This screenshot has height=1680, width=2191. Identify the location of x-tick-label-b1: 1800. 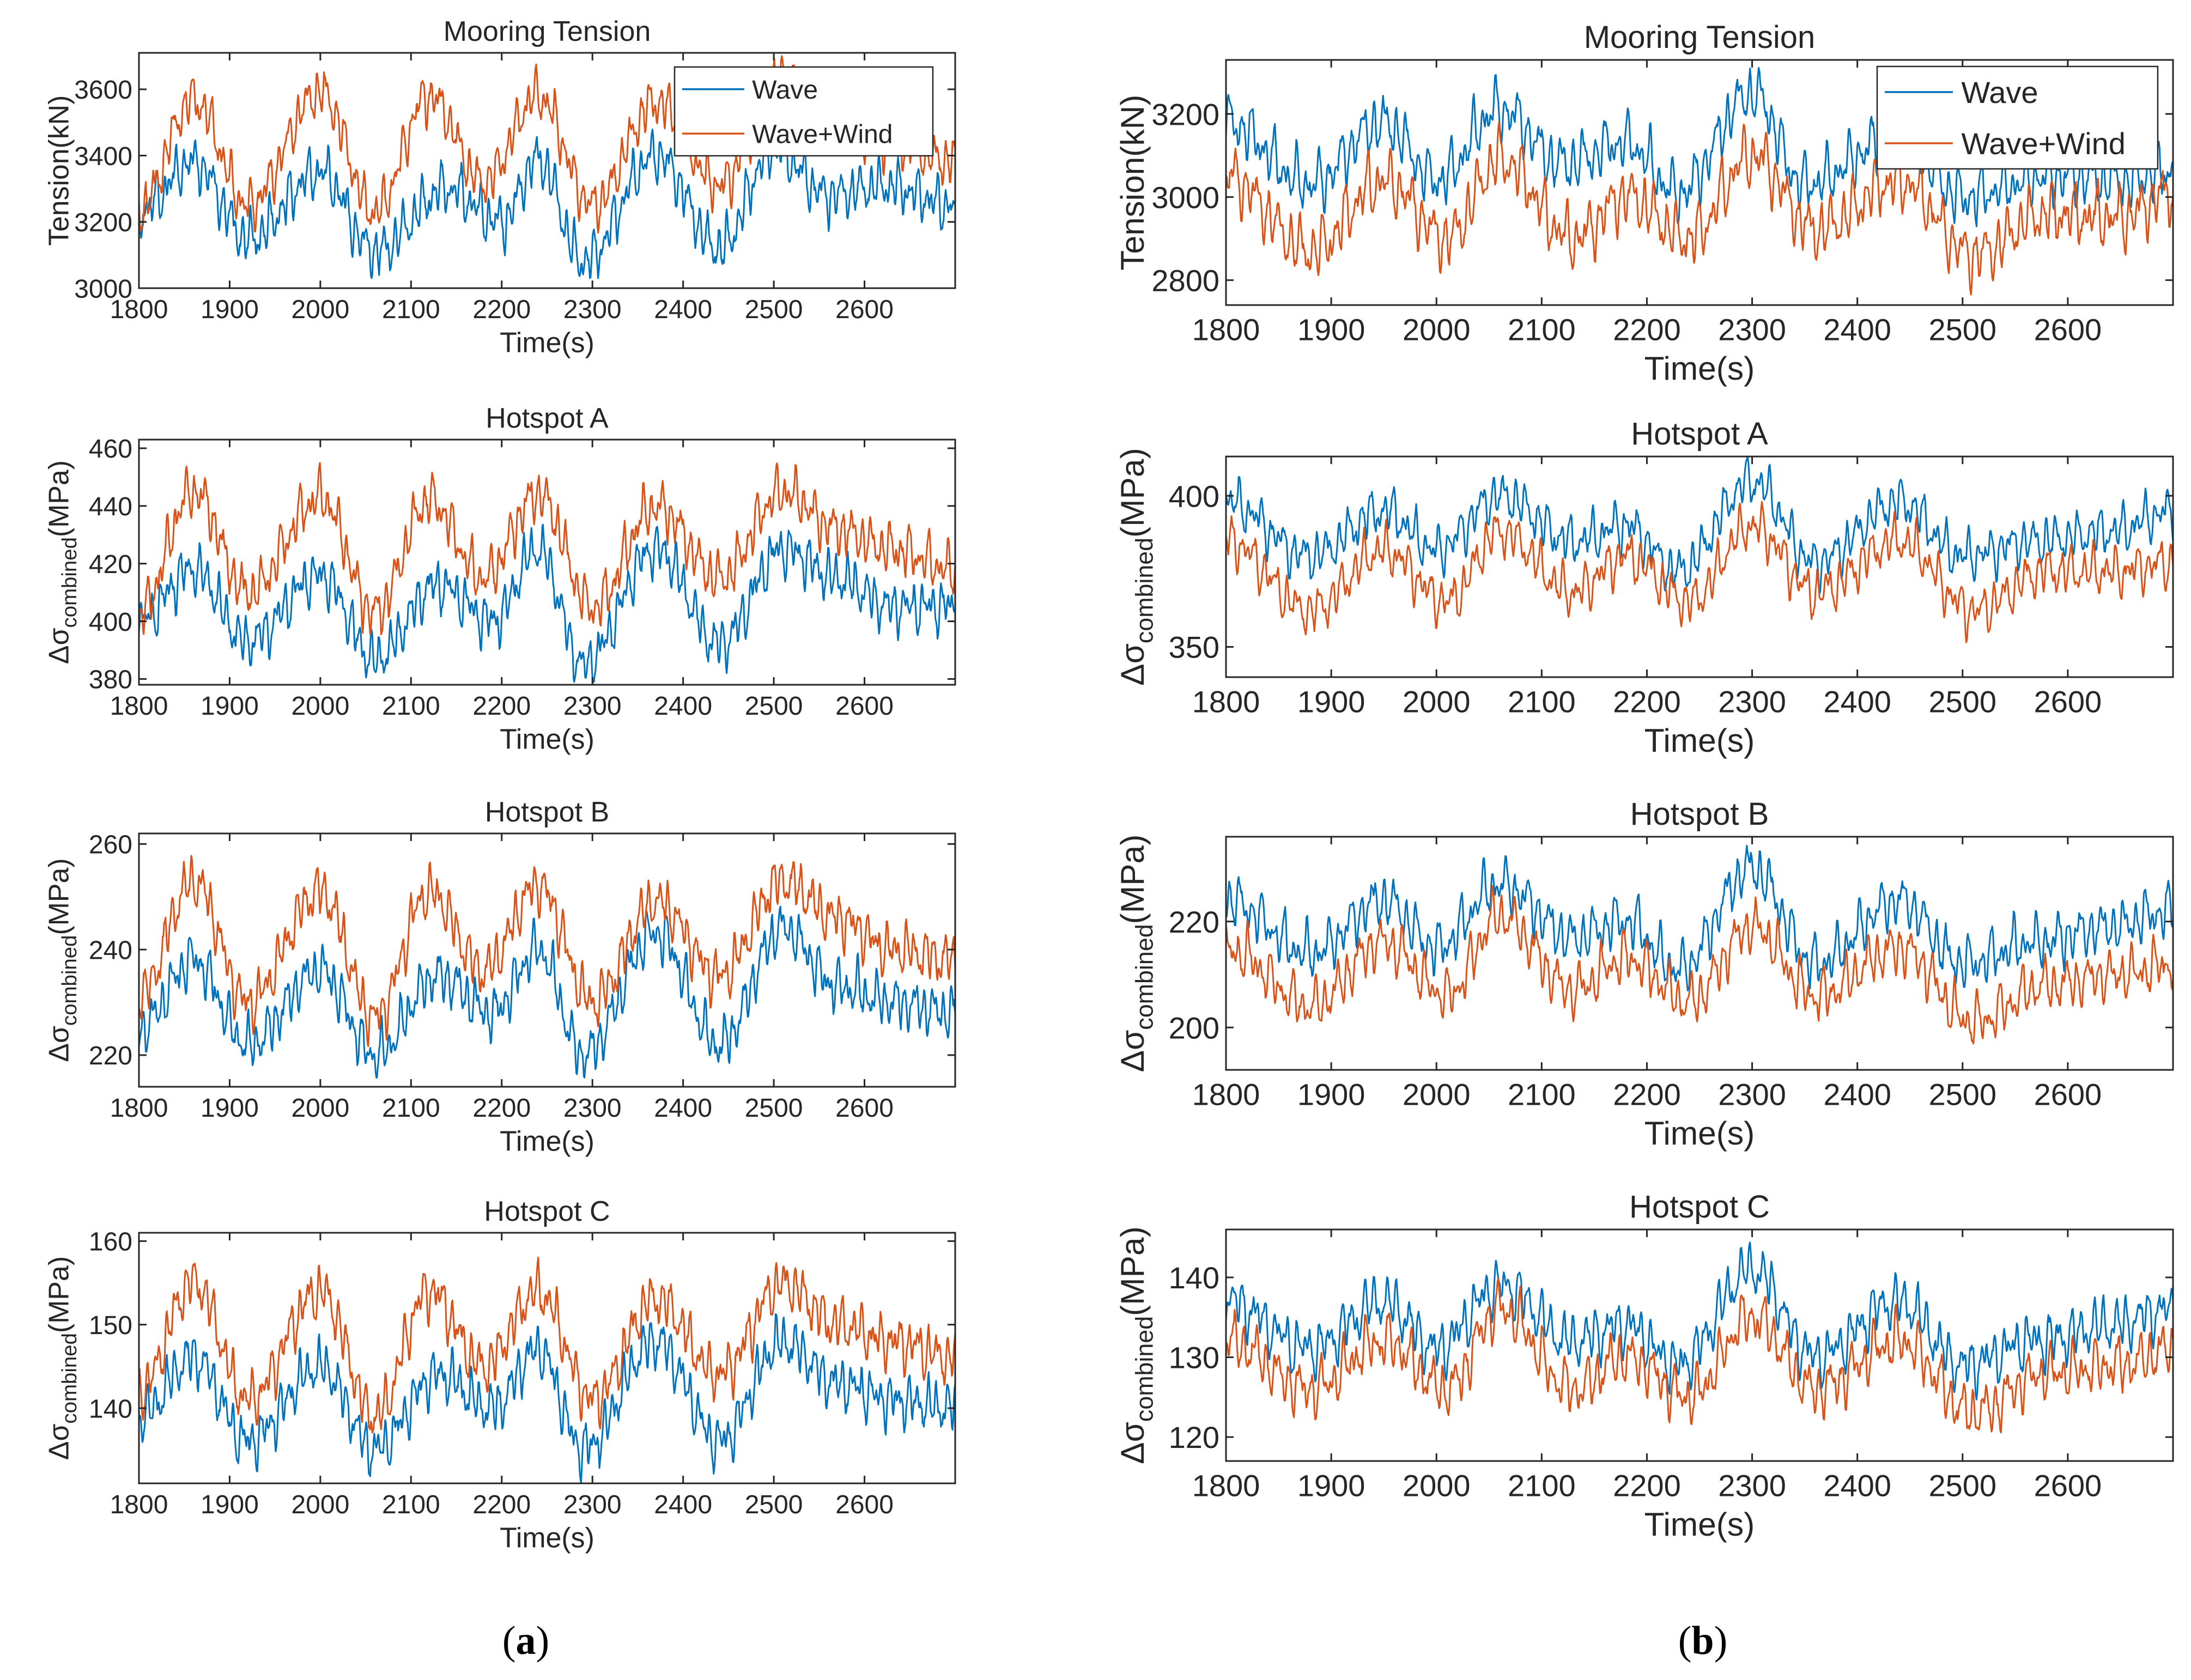
(1226, 329).